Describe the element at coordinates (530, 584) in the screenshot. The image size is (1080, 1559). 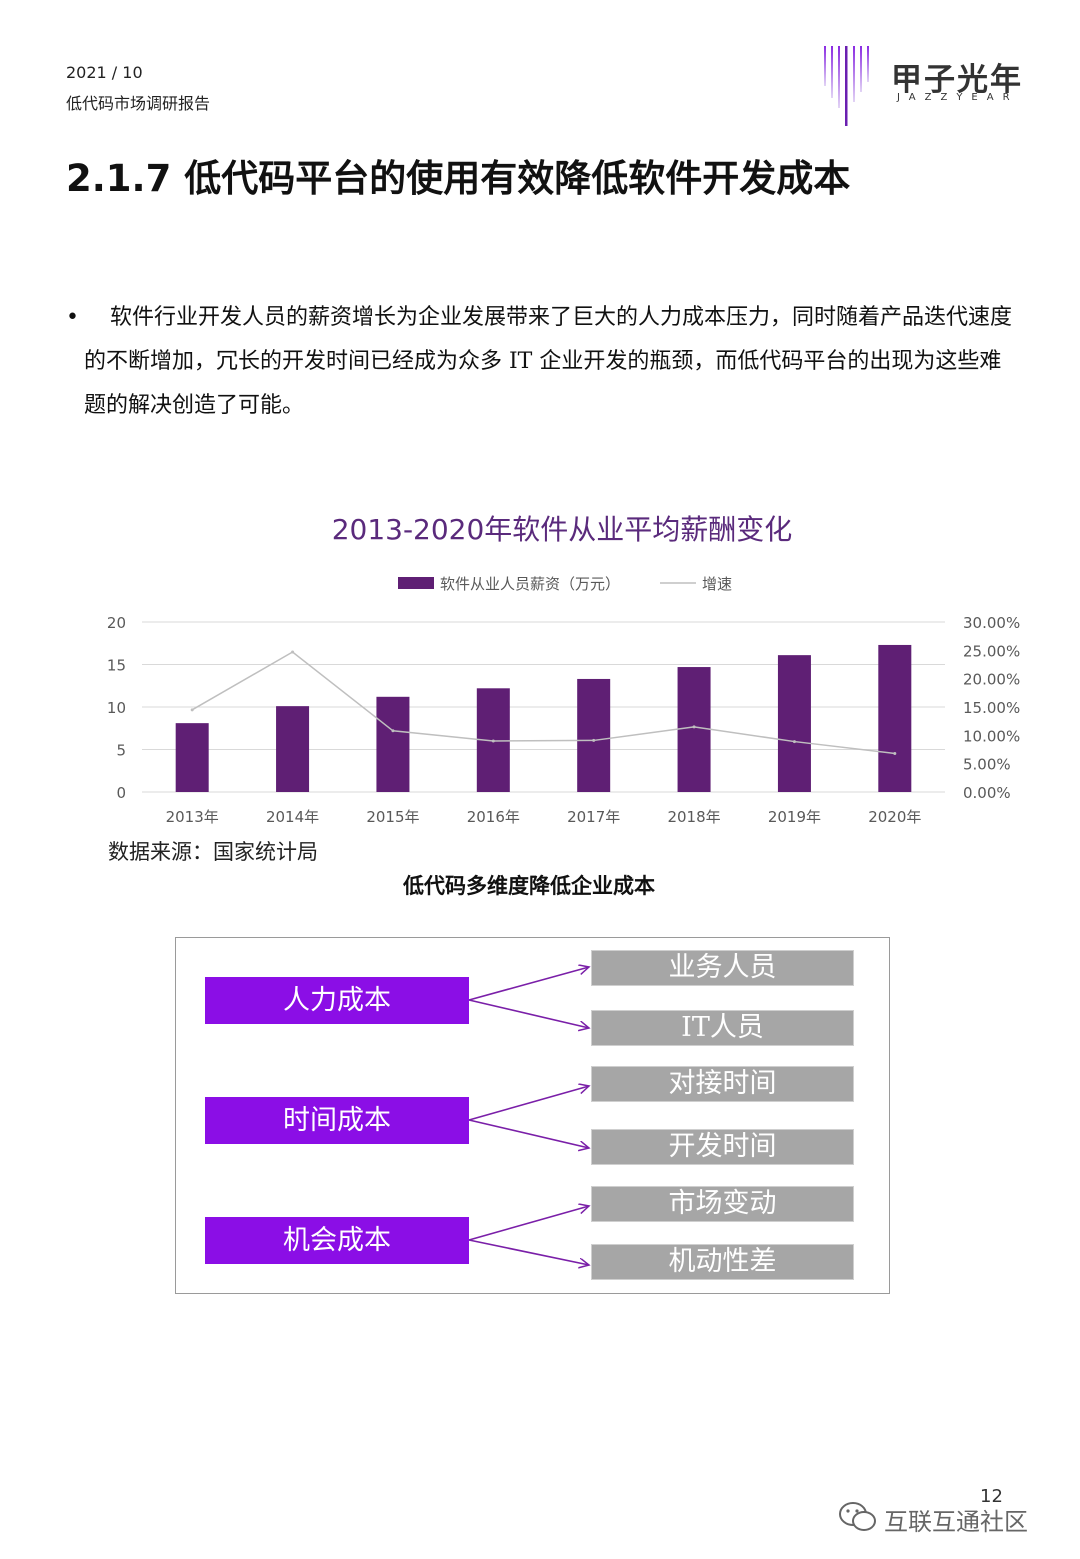
I see `legend-label-bar: 软件从业人员薪资（万元）` at that location.